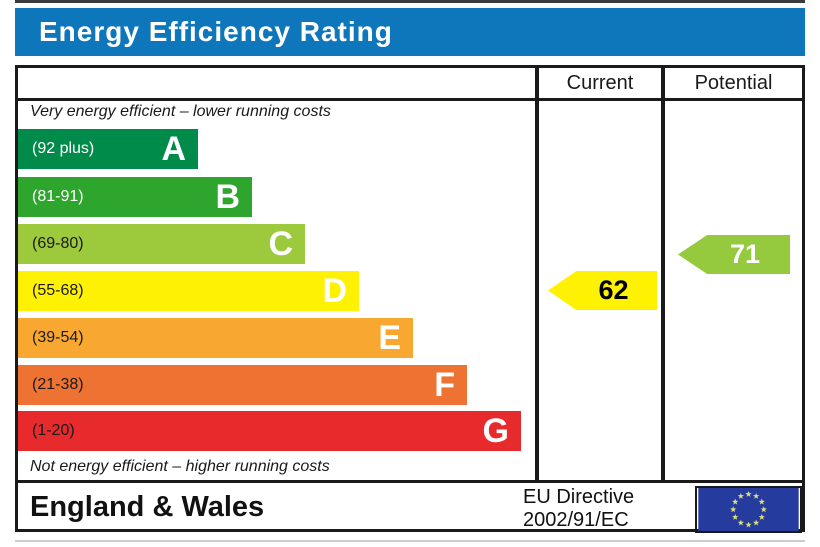 The width and height of the screenshot is (820, 547). I want to click on band-row-a: (92 plus) A, so click(108, 149).